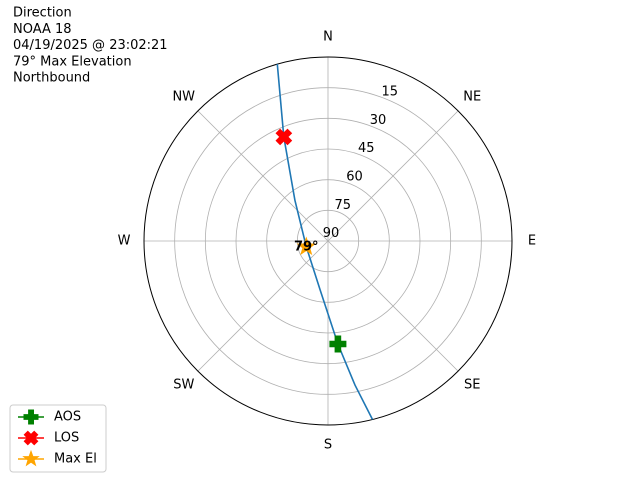  Describe the element at coordinates (343, 205) in the screenshot. I see `r-tick-label: 75` at that location.